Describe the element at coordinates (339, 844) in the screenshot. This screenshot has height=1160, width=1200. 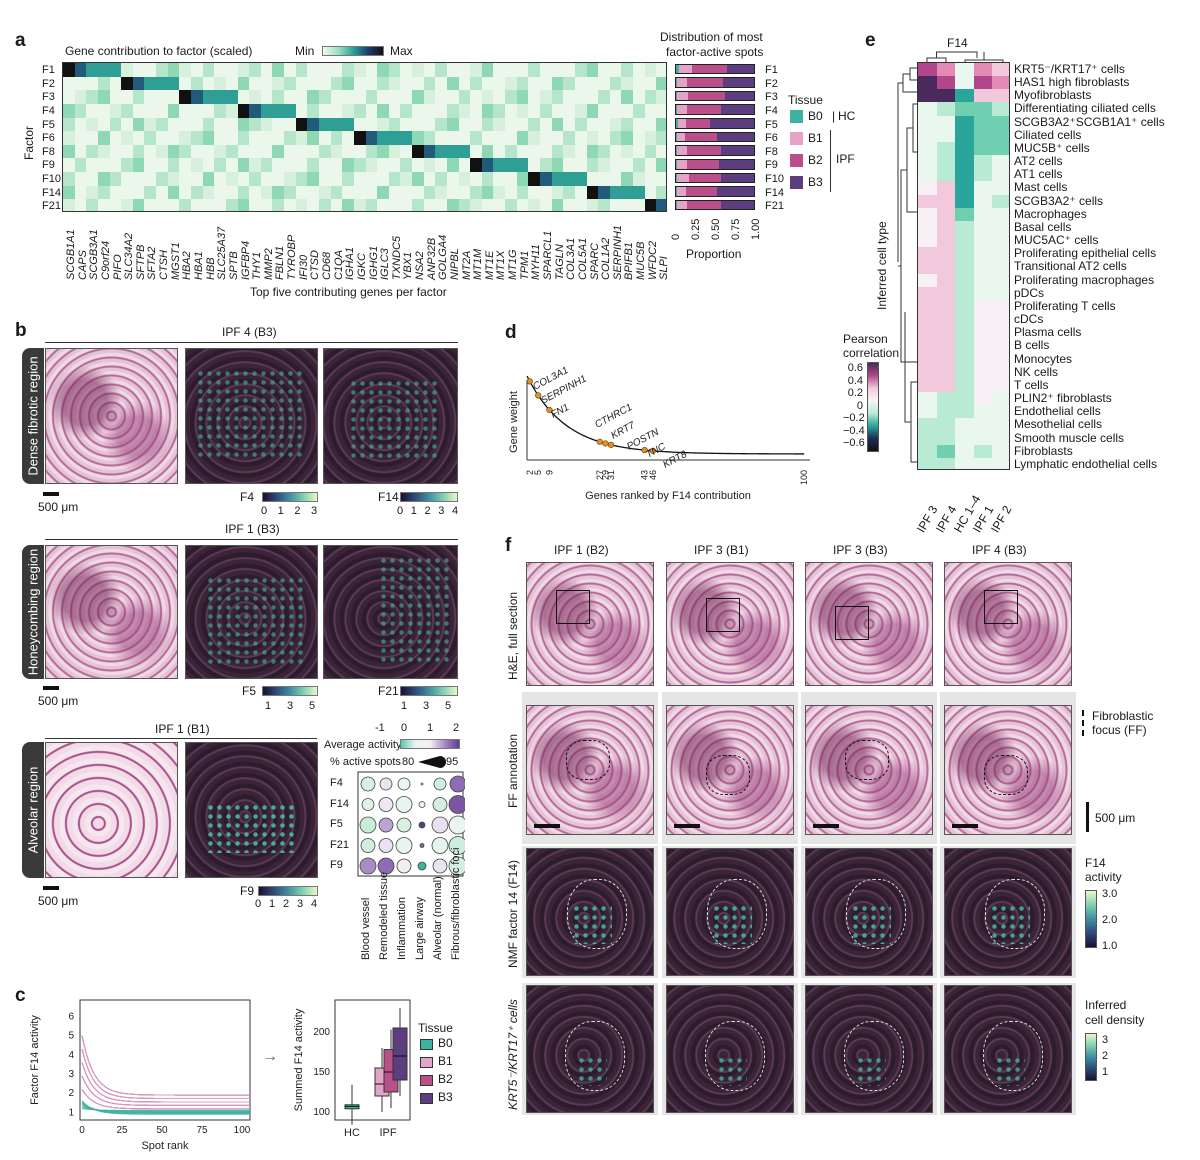
I see `dot-row-label: F21` at that location.